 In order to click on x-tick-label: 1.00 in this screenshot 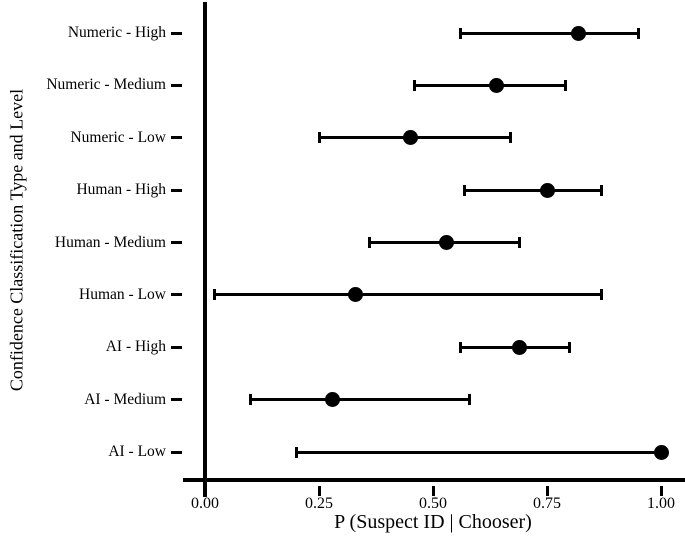, I will do `click(661, 503)`.